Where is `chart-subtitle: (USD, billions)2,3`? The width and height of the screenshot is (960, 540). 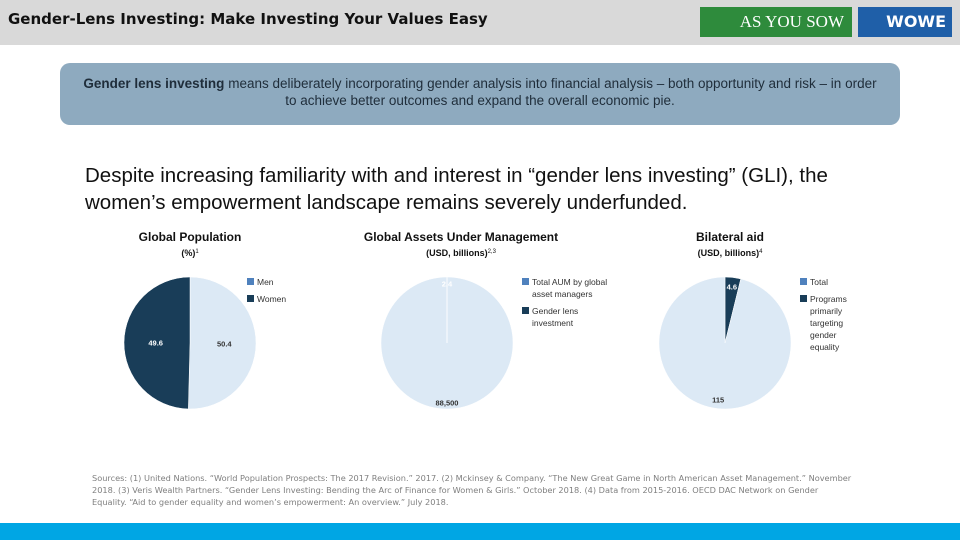 chart-subtitle: (USD, billions)2,3 is located at coordinates (461, 253).